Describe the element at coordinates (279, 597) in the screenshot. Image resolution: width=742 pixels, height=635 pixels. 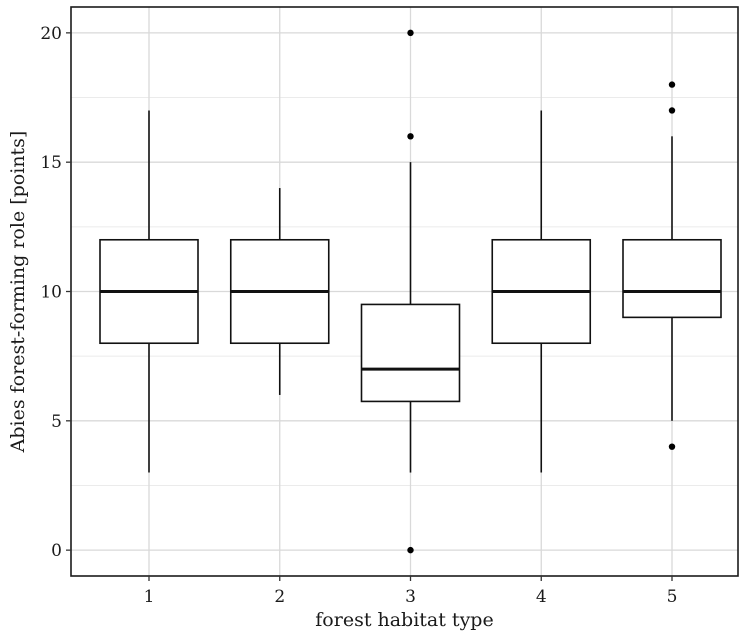
I see `x-tick-label: 2` at that location.